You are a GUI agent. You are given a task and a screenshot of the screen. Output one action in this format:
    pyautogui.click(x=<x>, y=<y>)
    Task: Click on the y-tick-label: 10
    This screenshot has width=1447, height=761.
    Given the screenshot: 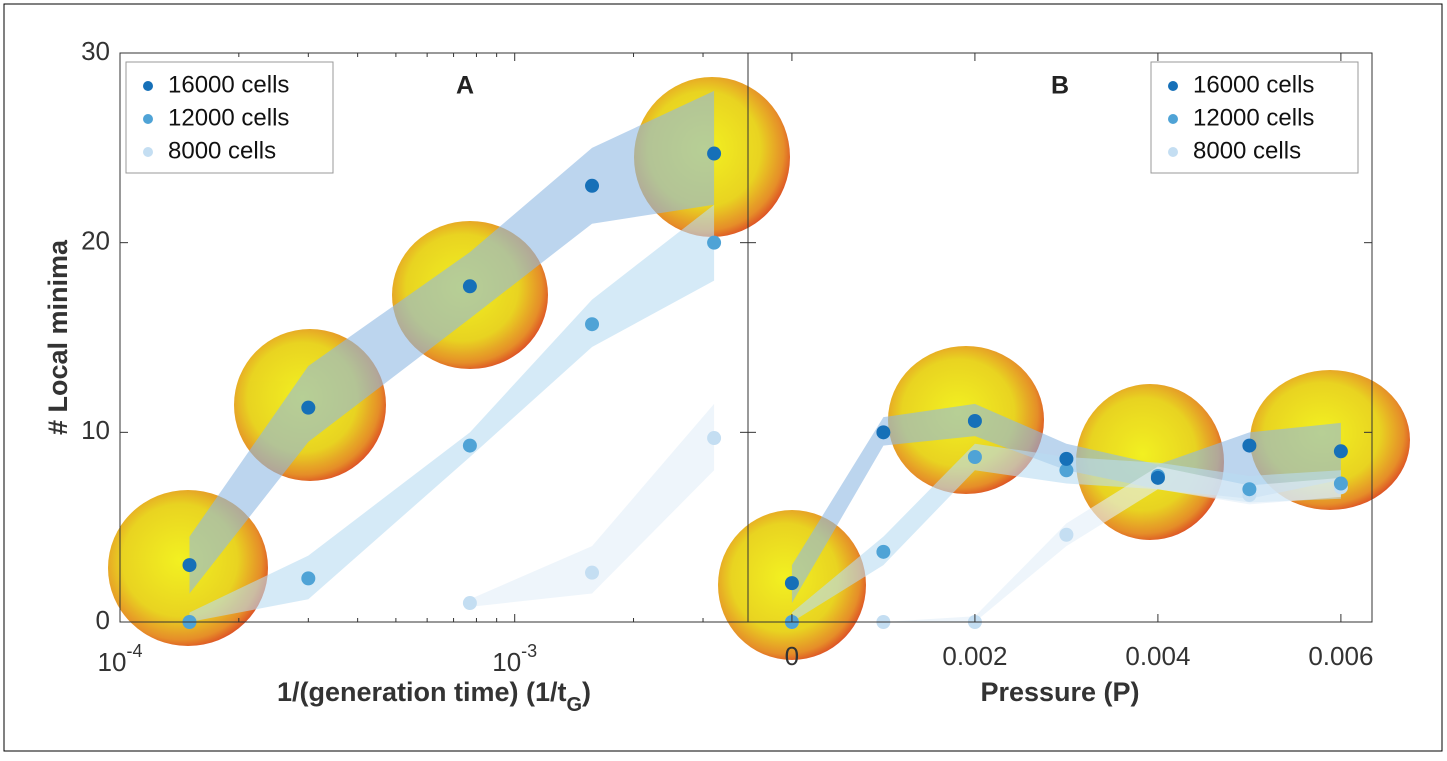 What is the action you would take?
    pyautogui.click(x=95, y=430)
    